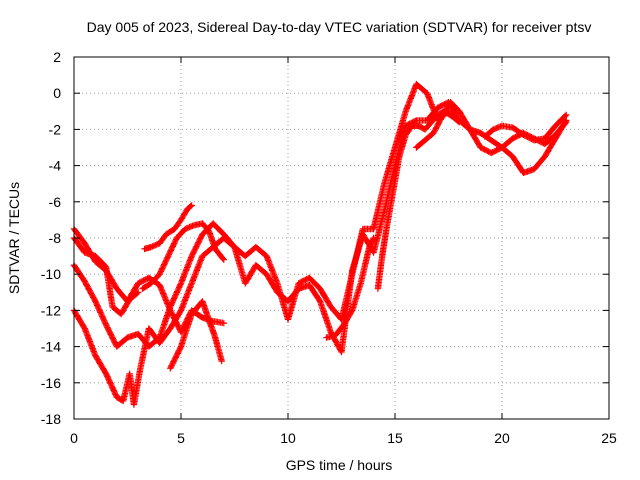  Describe the element at coordinates (339, 465) in the screenshot. I see `x-axis-label: GPS time / hours` at that location.